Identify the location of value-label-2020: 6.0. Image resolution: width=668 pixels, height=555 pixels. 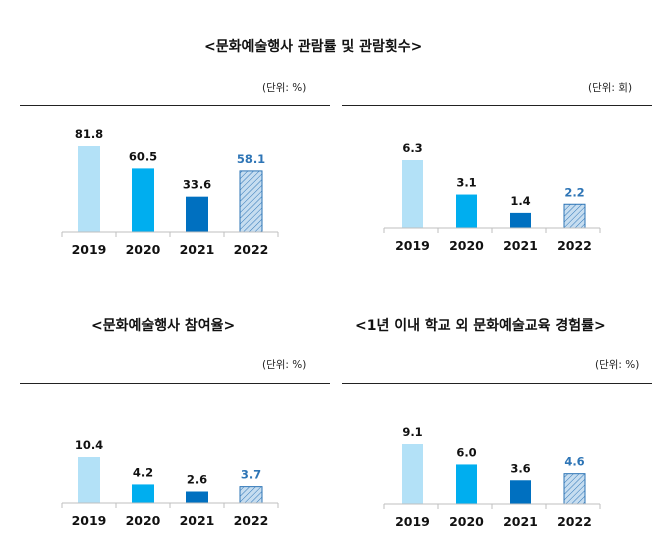
(466, 452).